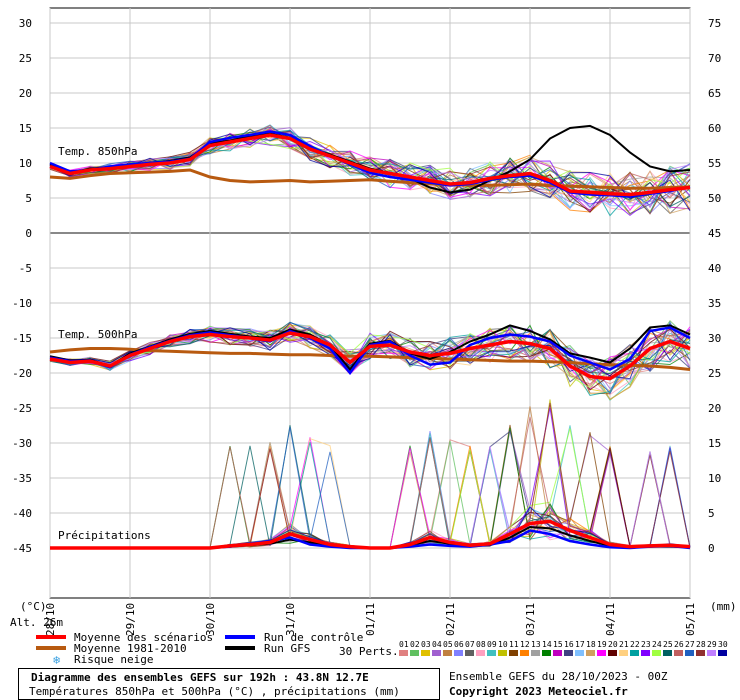  What do you see at coordinates (113, 659) in the screenshot?
I see `legend-snow-label: Risque neige` at bounding box center [113, 659].